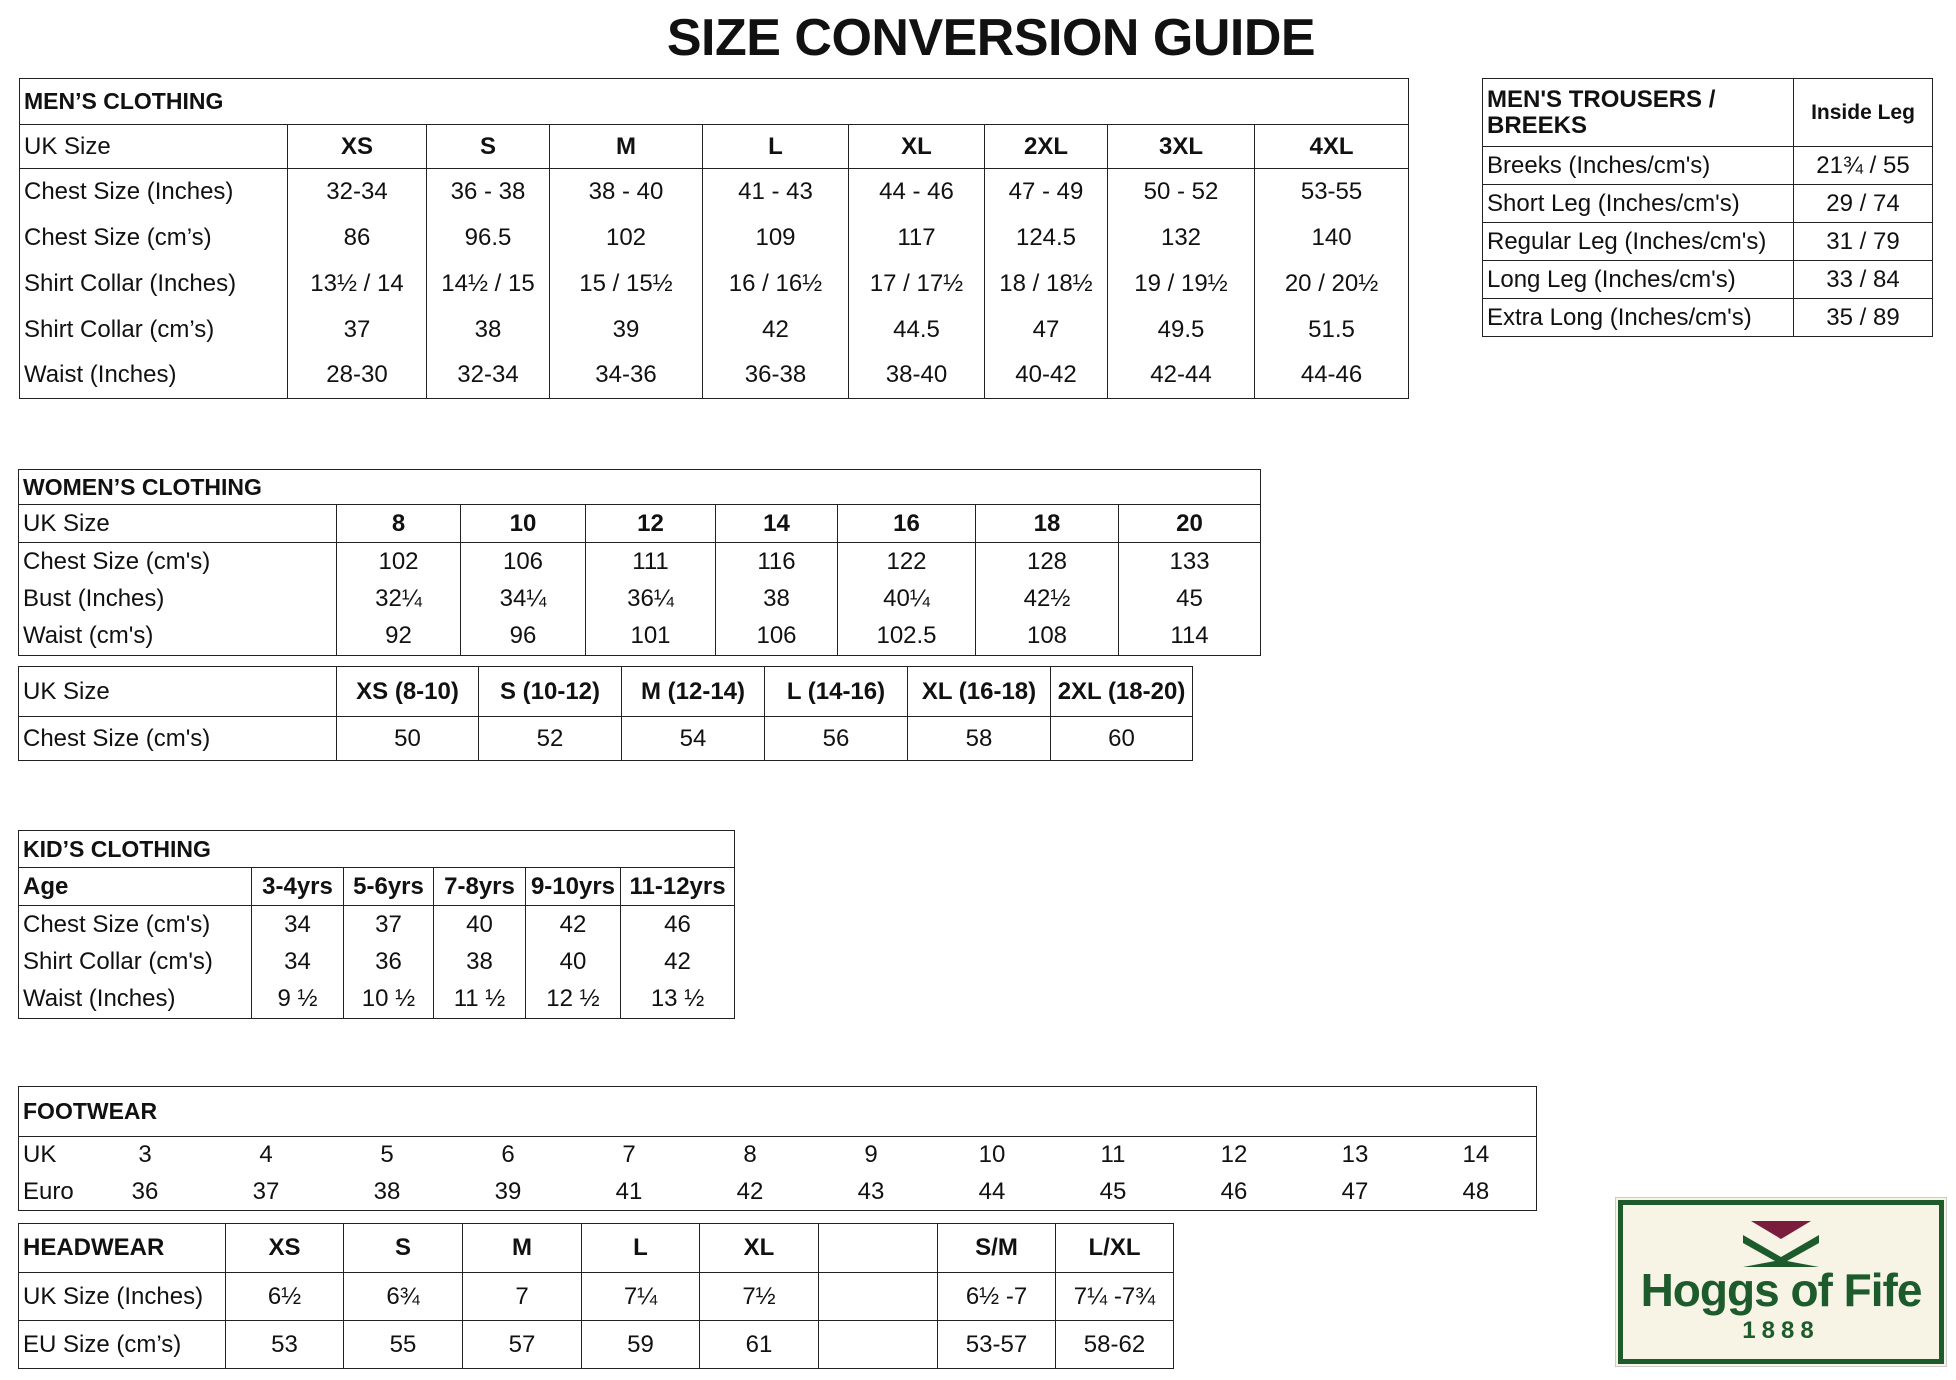 Image resolution: width=1956 pixels, height=1380 pixels. I want to click on cell: 34, so click(297, 962).